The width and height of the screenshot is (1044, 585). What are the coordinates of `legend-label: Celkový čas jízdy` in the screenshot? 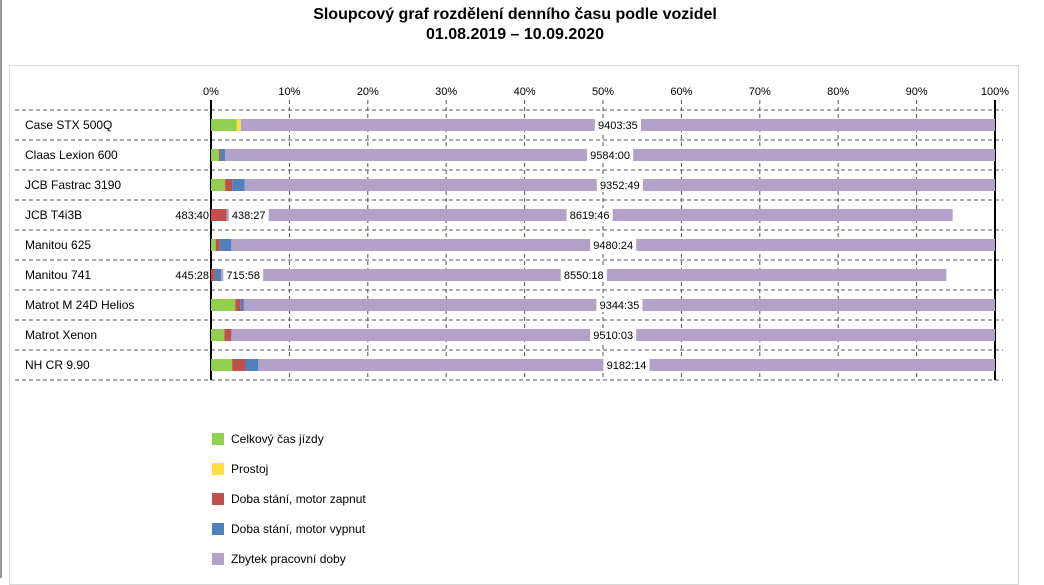 It's located at (277, 439).